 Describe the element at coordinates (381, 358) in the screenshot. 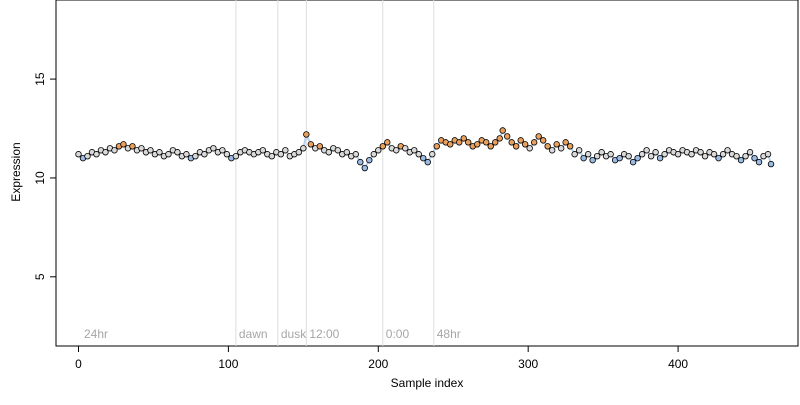

I see `x-axis: 0 100 200 300 400` at that location.